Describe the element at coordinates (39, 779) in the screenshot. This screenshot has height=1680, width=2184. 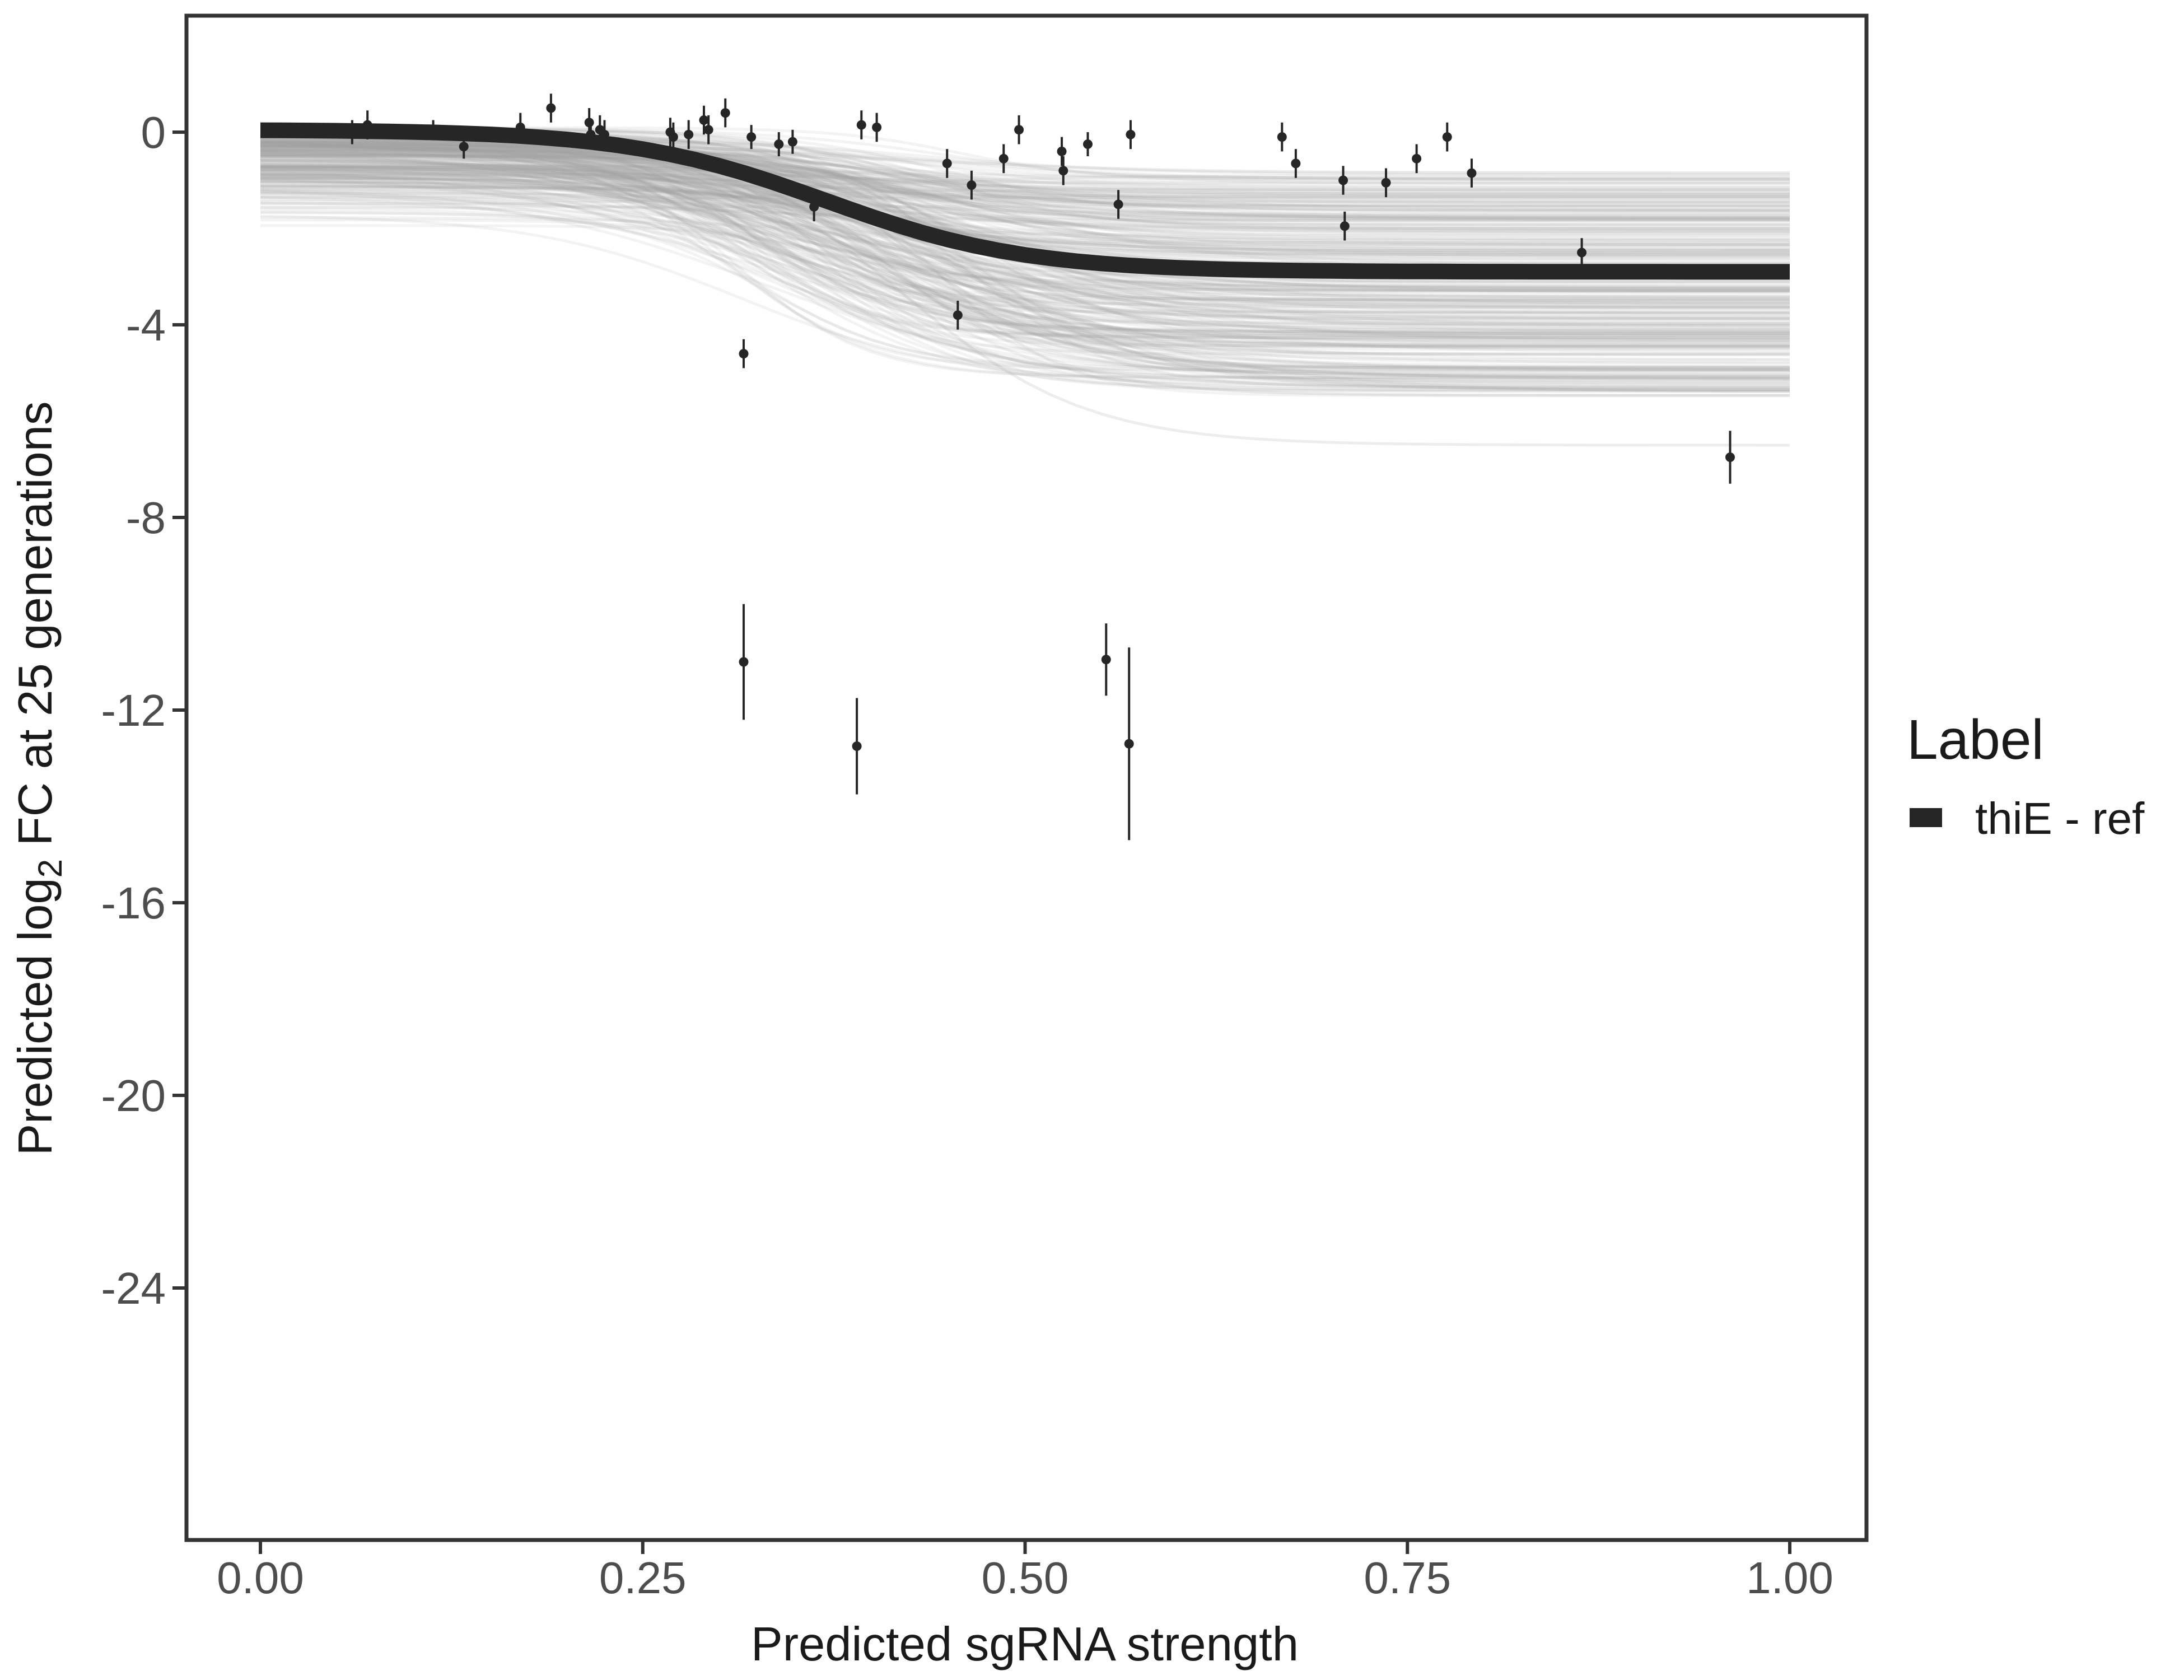
I see `y-axis-title: Predicted log2 FC at 25 generations` at that location.